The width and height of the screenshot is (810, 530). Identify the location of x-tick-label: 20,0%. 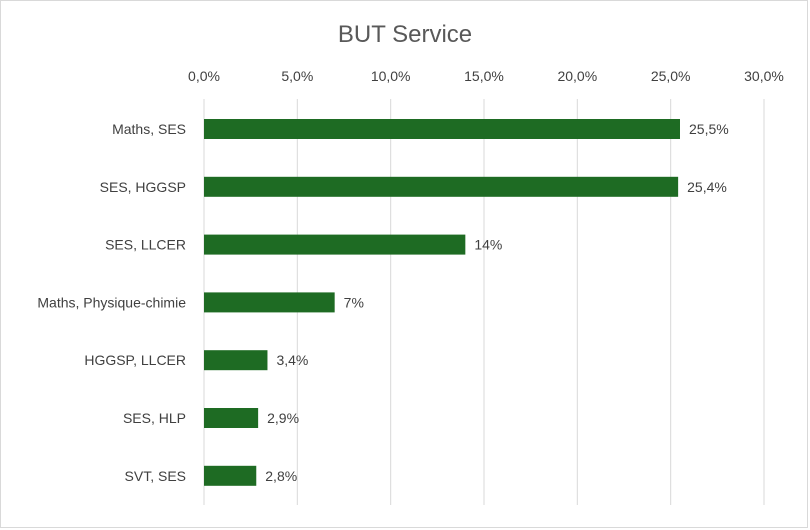
(577, 76).